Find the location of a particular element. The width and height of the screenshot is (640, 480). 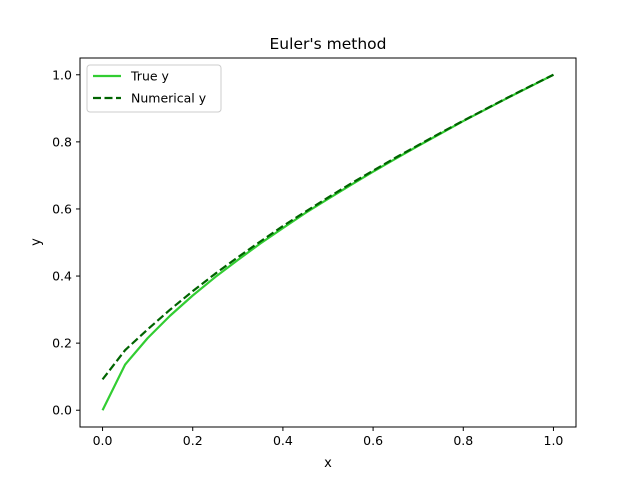

x-tick-label: 0.8 is located at coordinates (463, 440).